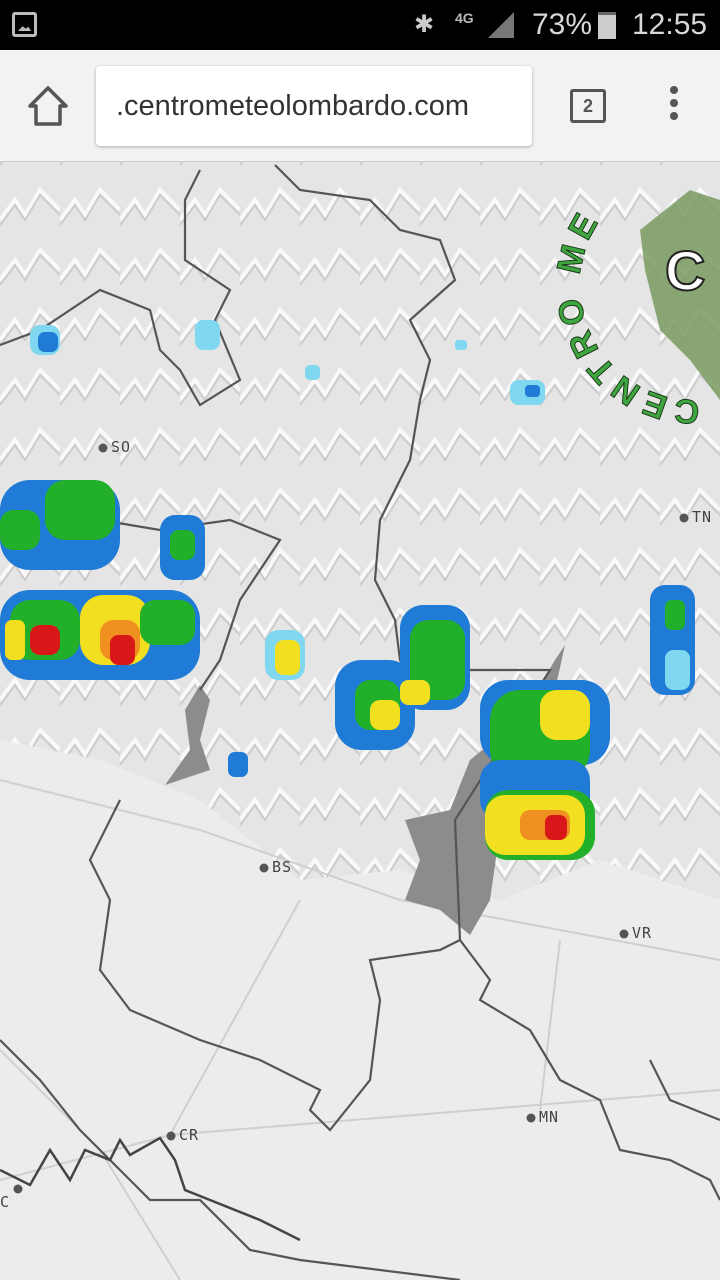 This screenshot has height=1280, width=720. What do you see at coordinates (549, 1117) in the screenshot?
I see `city-label: MN` at bounding box center [549, 1117].